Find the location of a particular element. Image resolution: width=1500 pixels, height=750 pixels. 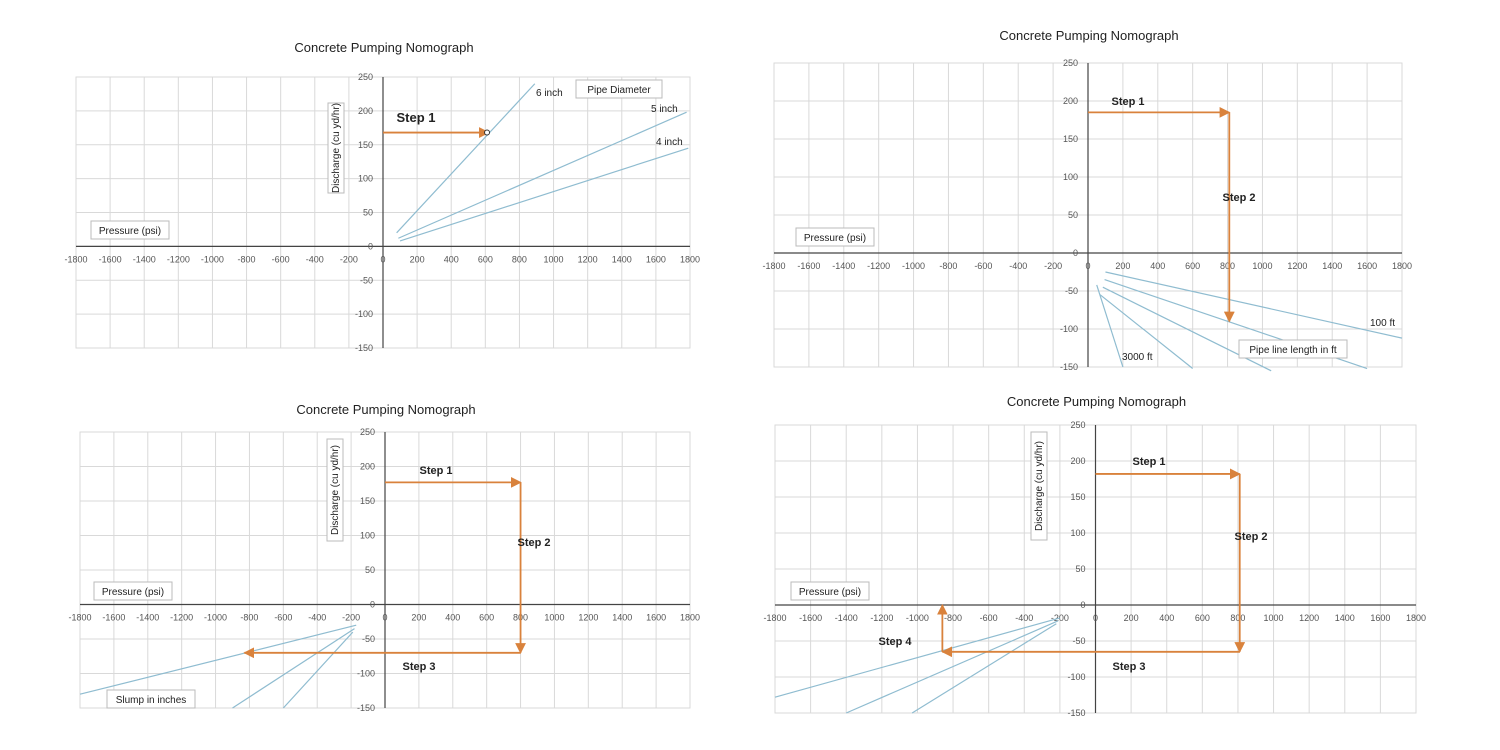

series-label: 3000 ft is located at coordinates (1137, 357).